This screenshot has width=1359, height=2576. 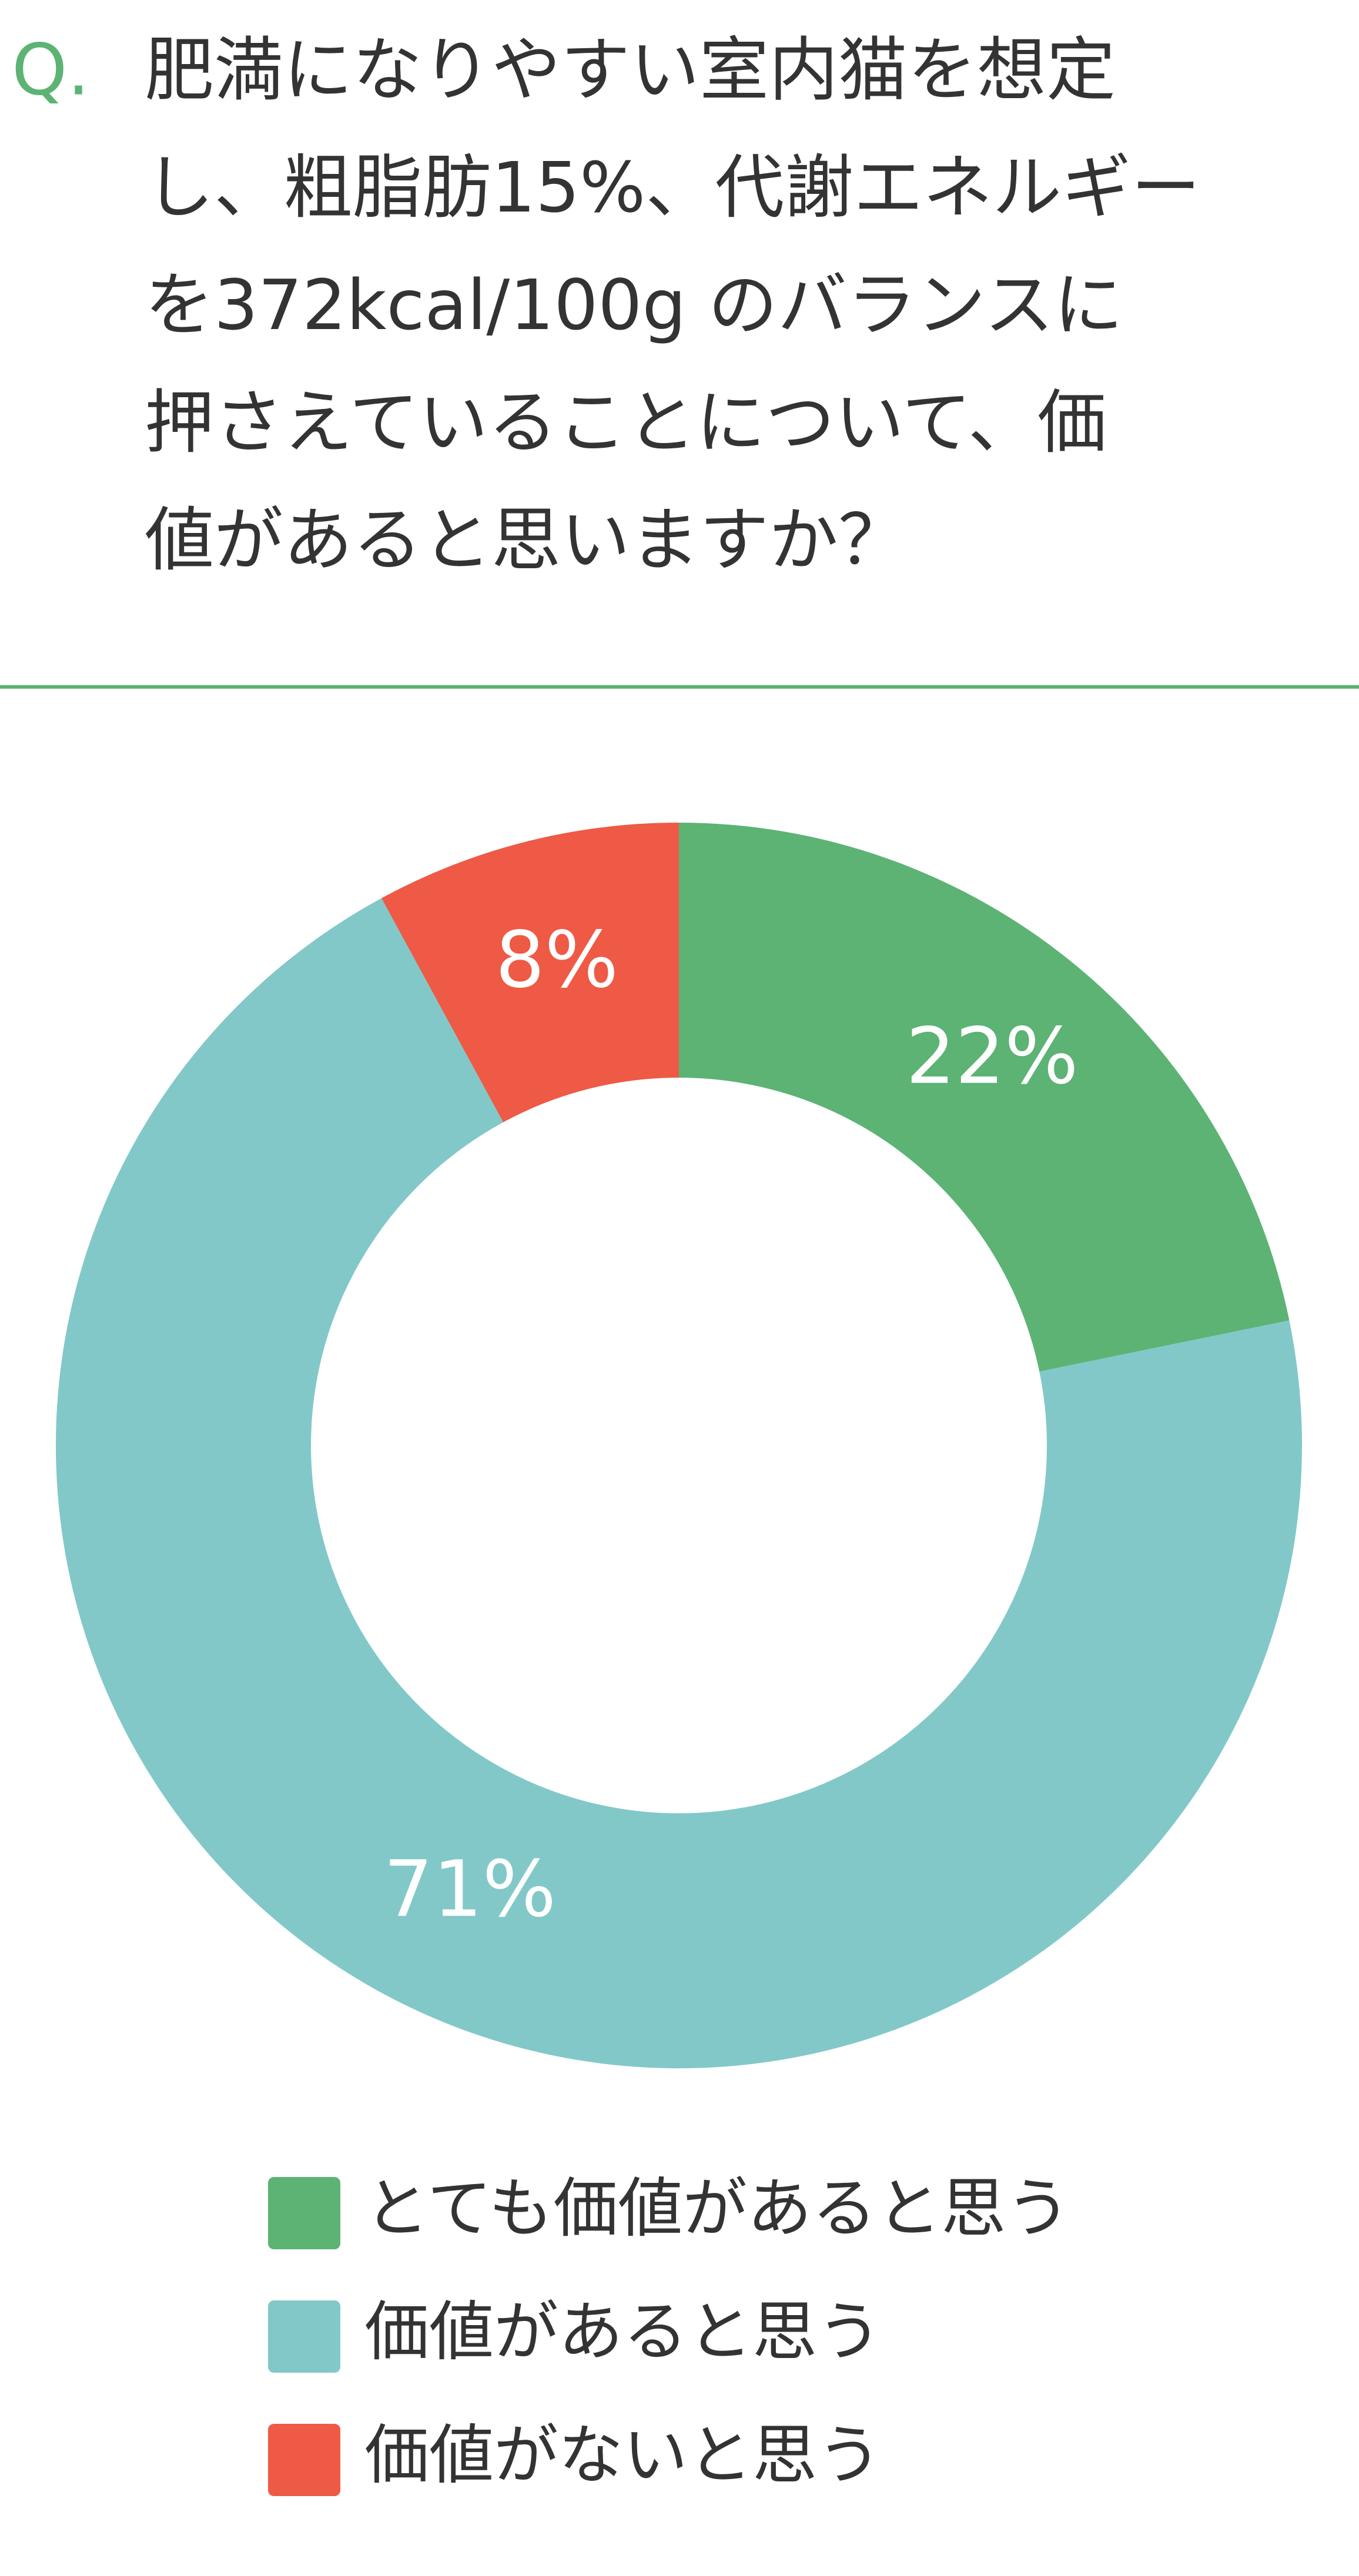 What do you see at coordinates (526, 540) in the screenshot?
I see `question-line: 値があると思いますか？` at bounding box center [526, 540].